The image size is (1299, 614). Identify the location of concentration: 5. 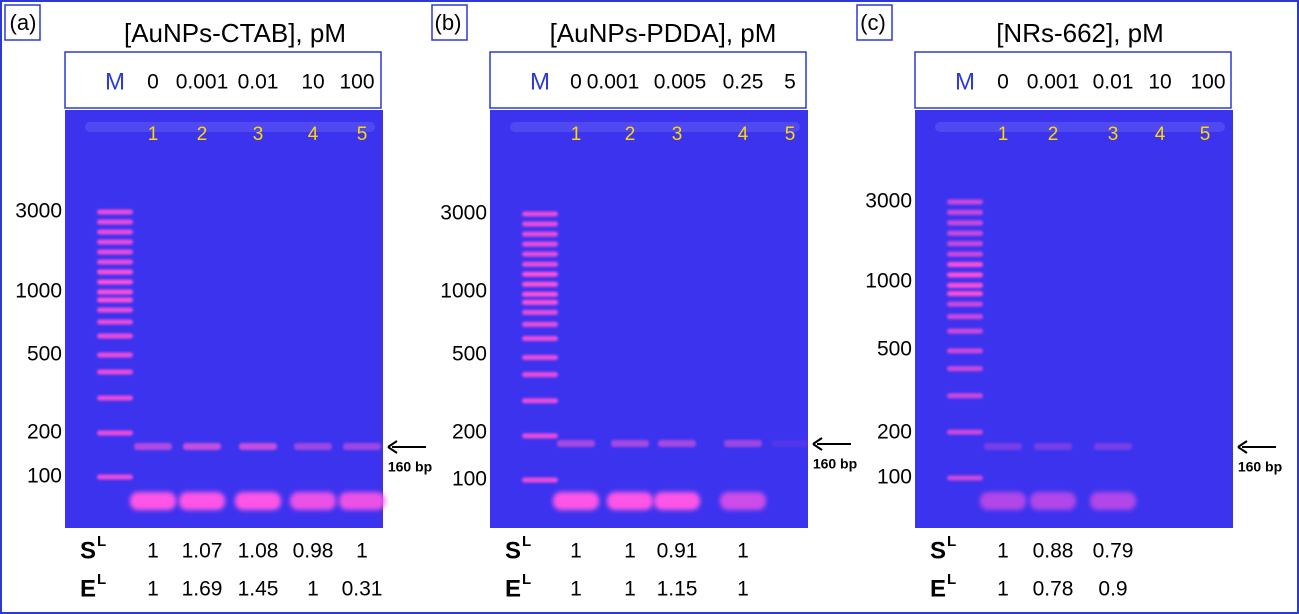
(790, 82).